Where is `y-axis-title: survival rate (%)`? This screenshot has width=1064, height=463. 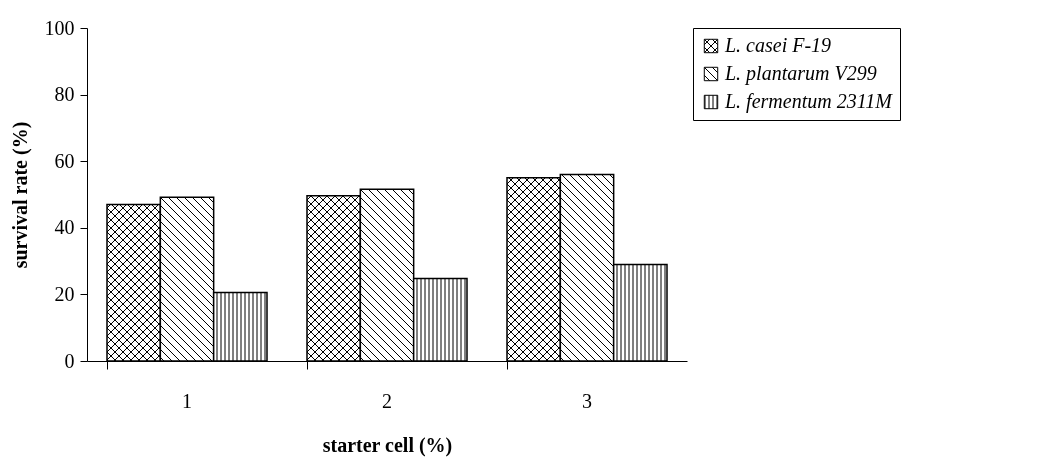 y-axis-title: survival rate (%) is located at coordinates (20, 195).